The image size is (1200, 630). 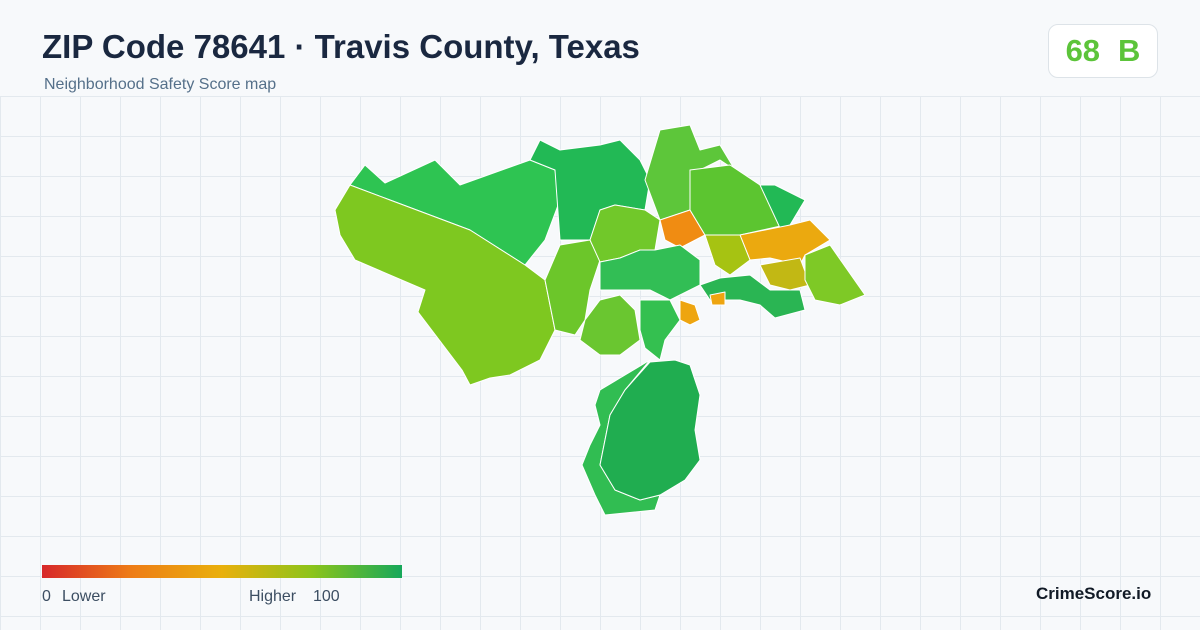 What do you see at coordinates (1083, 50) in the screenshot?
I see `score: 68` at bounding box center [1083, 50].